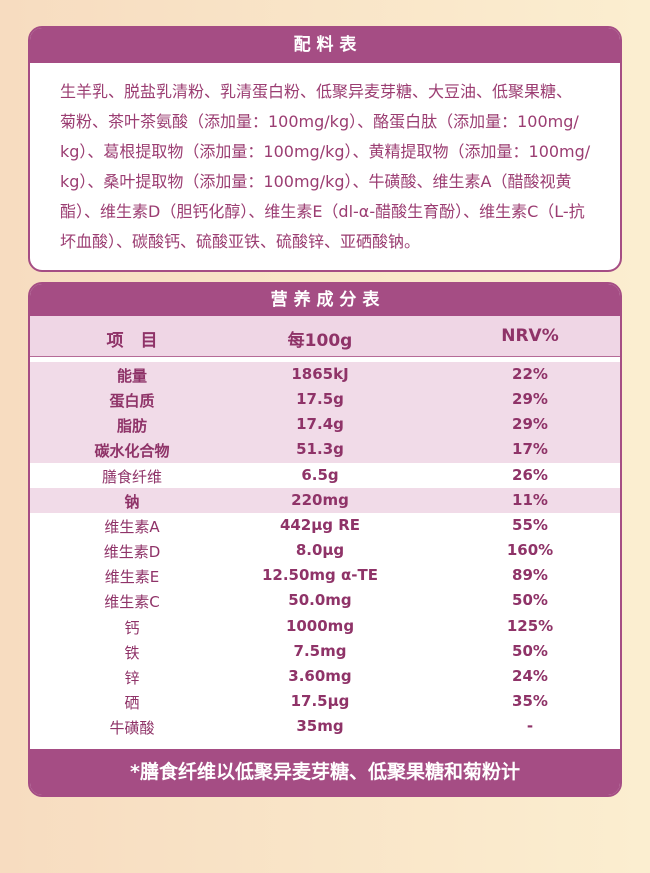 The height and width of the screenshot is (873, 650). I want to click on ingredients-title: 配 料 表, so click(325, 45).